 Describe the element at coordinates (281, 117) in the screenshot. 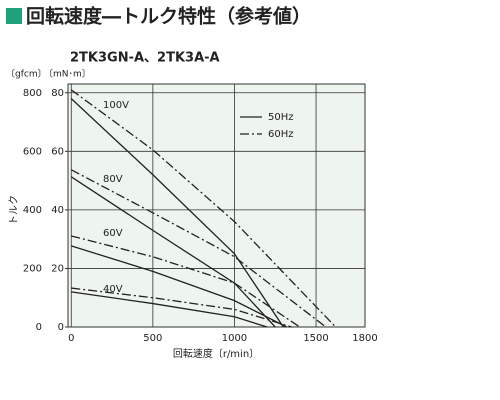

I see `legend-label: 50Hz` at that location.